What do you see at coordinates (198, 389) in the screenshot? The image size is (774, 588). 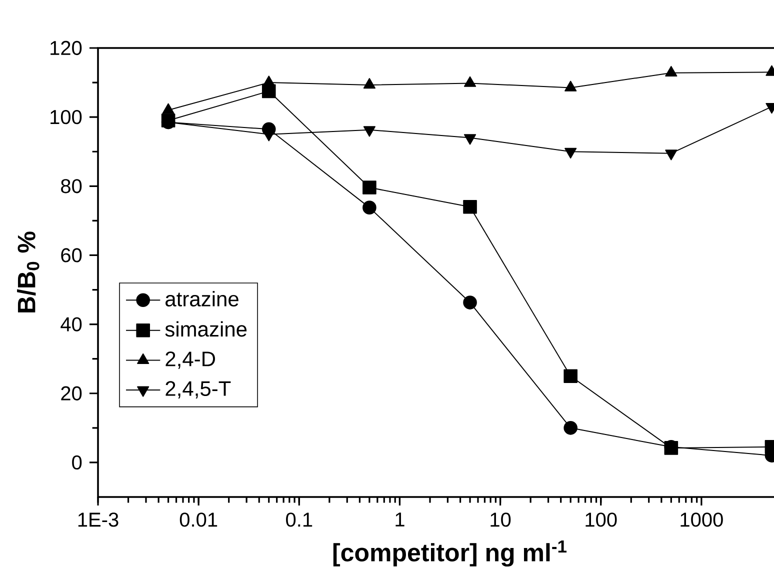 I see `legend-label: 2,4,5-T` at bounding box center [198, 389].